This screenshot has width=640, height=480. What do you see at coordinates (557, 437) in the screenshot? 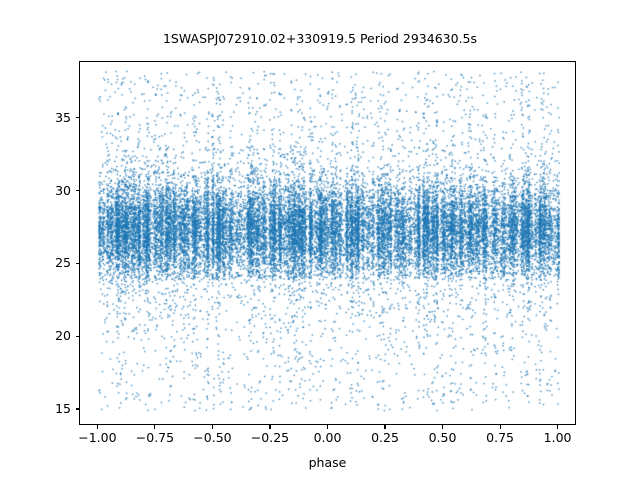
I see `x-tick-label: 1.00` at bounding box center [557, 437].